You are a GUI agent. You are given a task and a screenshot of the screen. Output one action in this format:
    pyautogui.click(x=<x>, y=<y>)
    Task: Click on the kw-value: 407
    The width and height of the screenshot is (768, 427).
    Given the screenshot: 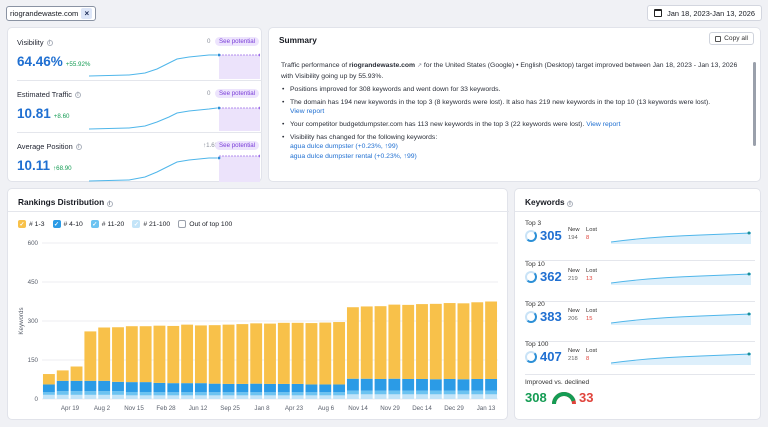 What is the action you would take?
    pyautogui.click(x=551, y=356)
    